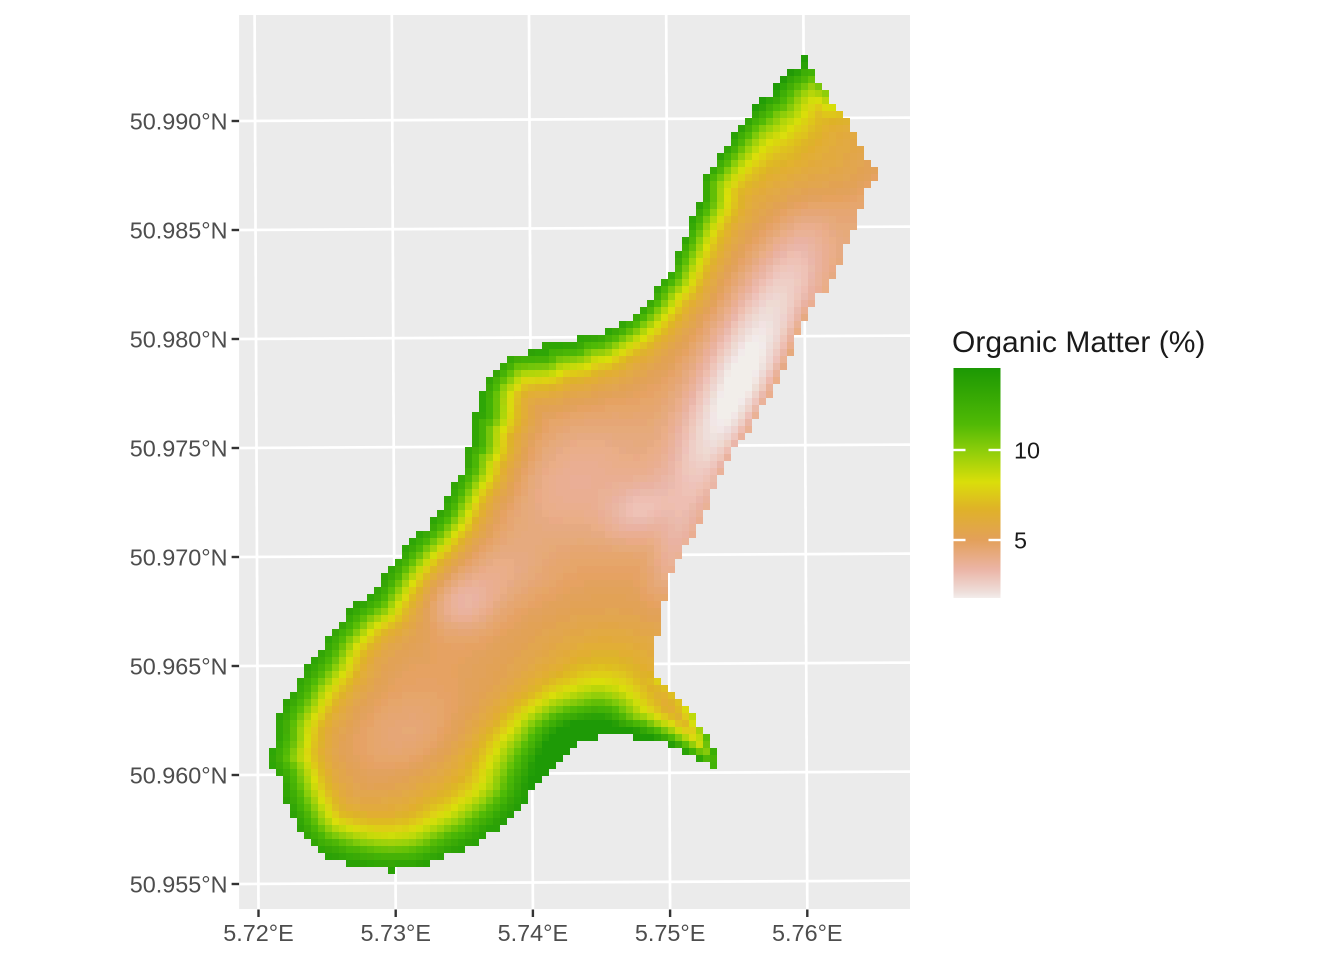 The image size is (1344, 960). I want to click on svg-text: 5.76°E, so click(807, 933).